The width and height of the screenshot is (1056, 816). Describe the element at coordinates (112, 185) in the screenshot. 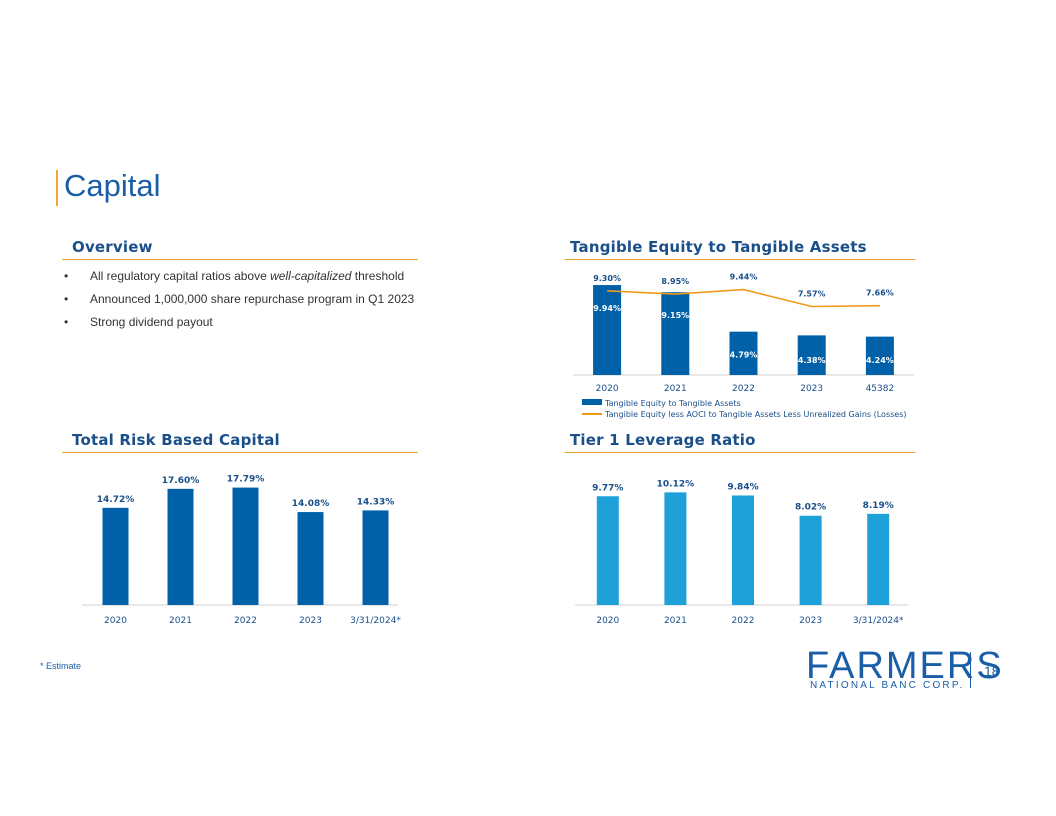

I see `page-title: Capital` at that location.